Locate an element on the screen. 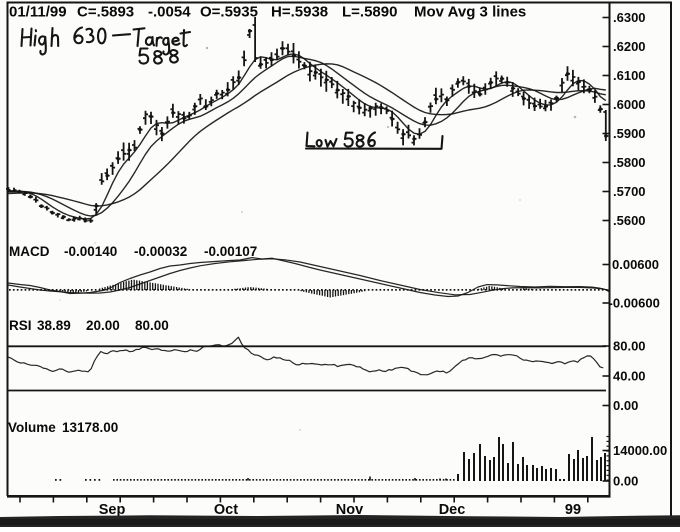 This screenshot has width=680, height=532. svg-text: 99 is located at coordinates (573, 510).